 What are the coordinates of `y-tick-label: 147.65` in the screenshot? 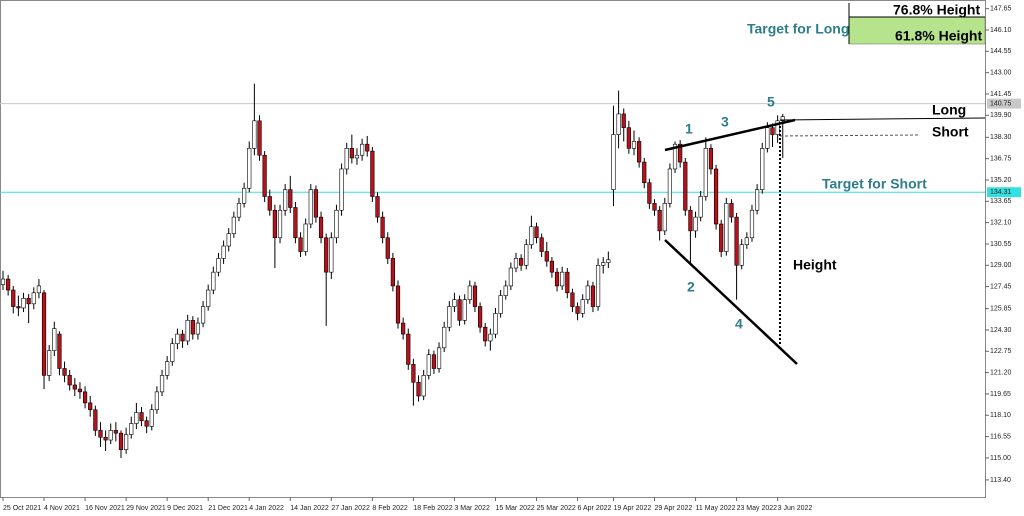 It's located at (1001, 9).